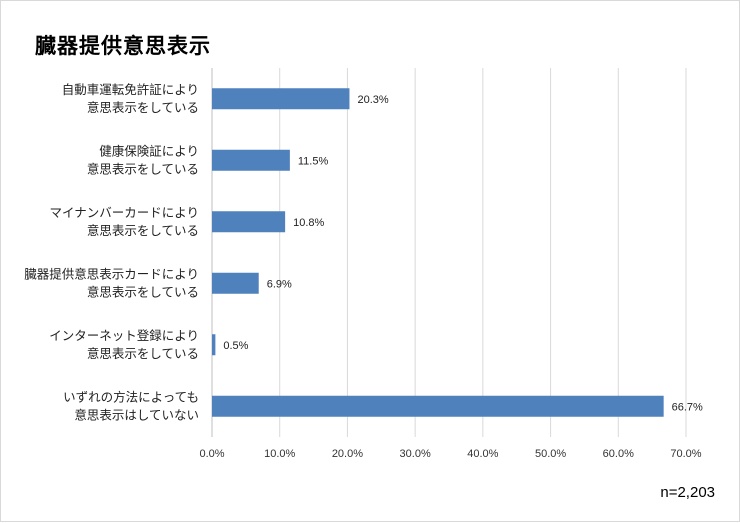 This screenshot has height=523, width=740. I want to click on data-label: 10.8%, so click(308, 223).